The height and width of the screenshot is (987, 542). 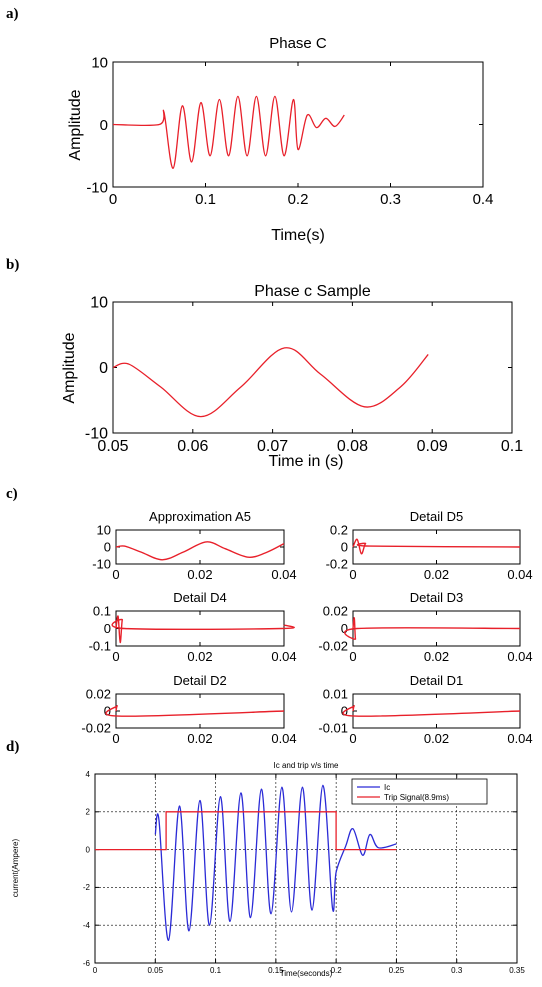 What do you see at coordinates (12, 14) in the screenshot?
I see `panel-label-a: a)` at bounding box center [12, 14].